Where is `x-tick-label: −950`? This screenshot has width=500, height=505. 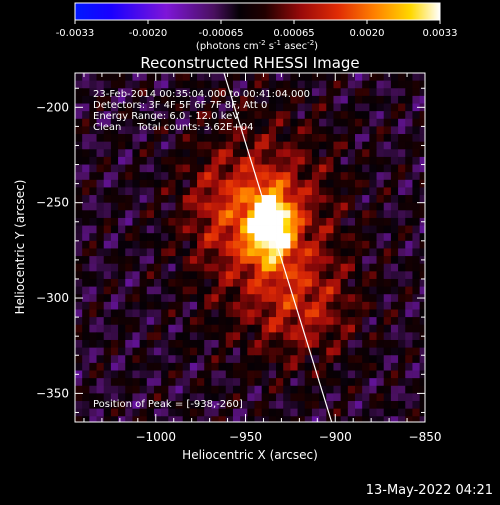
x-tick-label: −950 is located at coordinates (245, 437).